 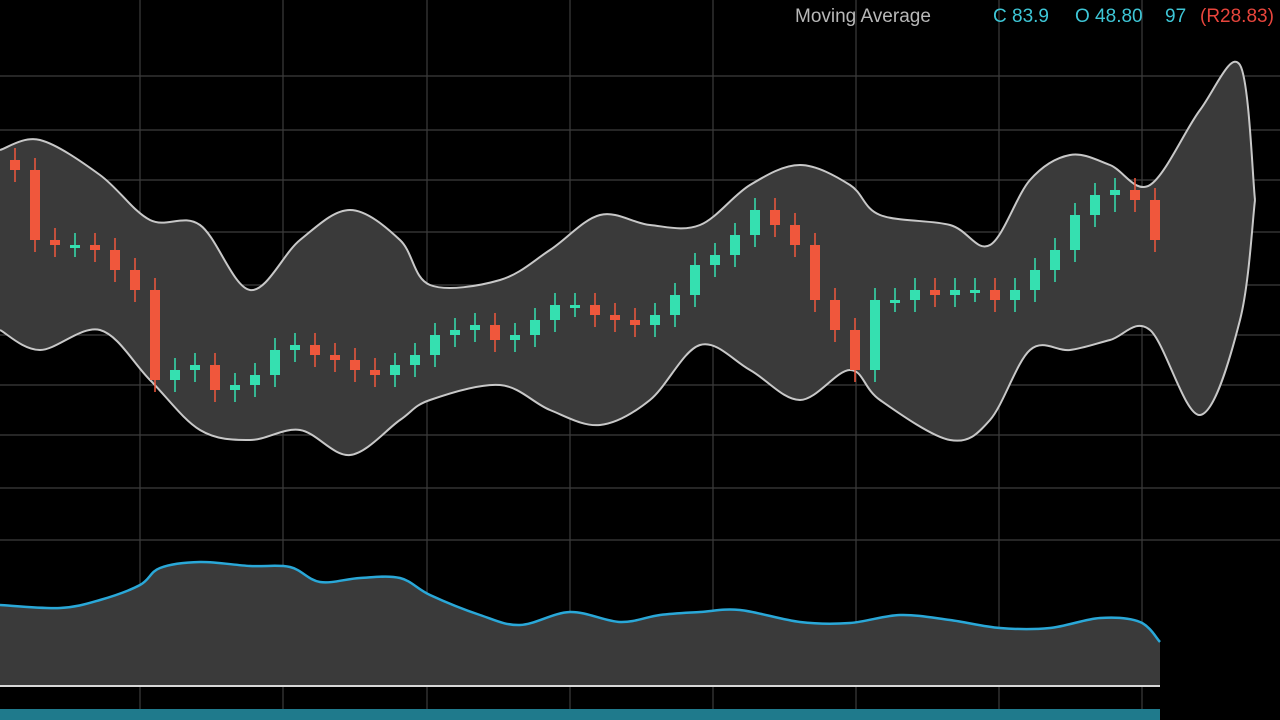 What do you see at coordinates (1175, 16) in the screenshot?
I see `header-label: 97` at bounding box center [1175, 16].